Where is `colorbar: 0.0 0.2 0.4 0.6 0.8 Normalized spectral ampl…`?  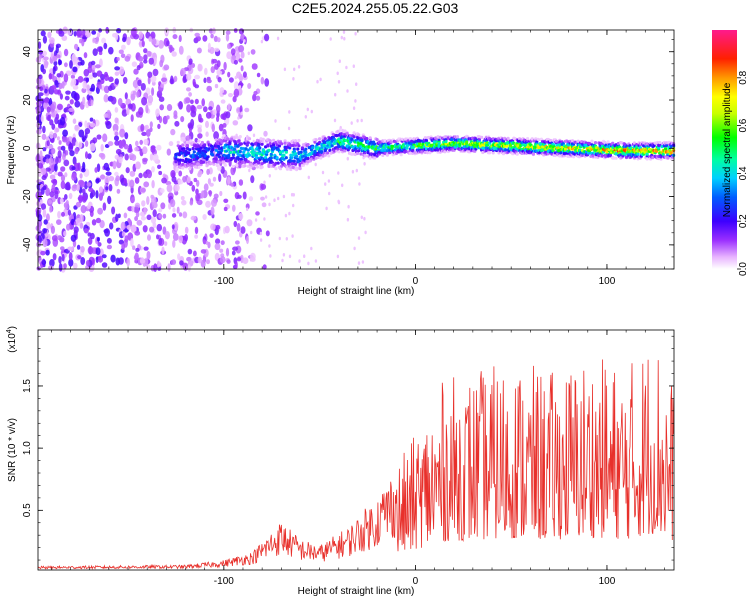 colorbar: 0.0 0.2 0.4 0.6 0.8 Normalized spectral ampl… is located at coordinates (730, 153).